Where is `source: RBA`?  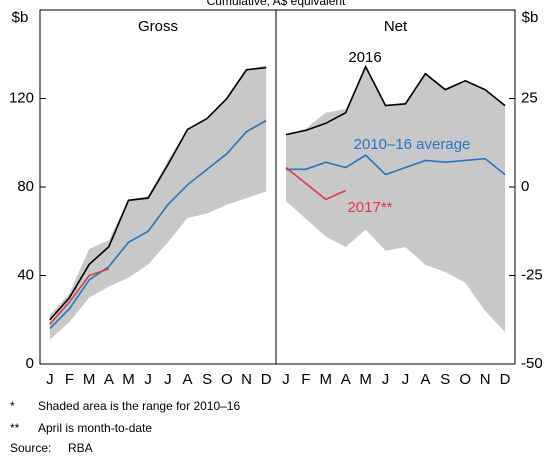
source: RBA is located at coordinates (80, 448).